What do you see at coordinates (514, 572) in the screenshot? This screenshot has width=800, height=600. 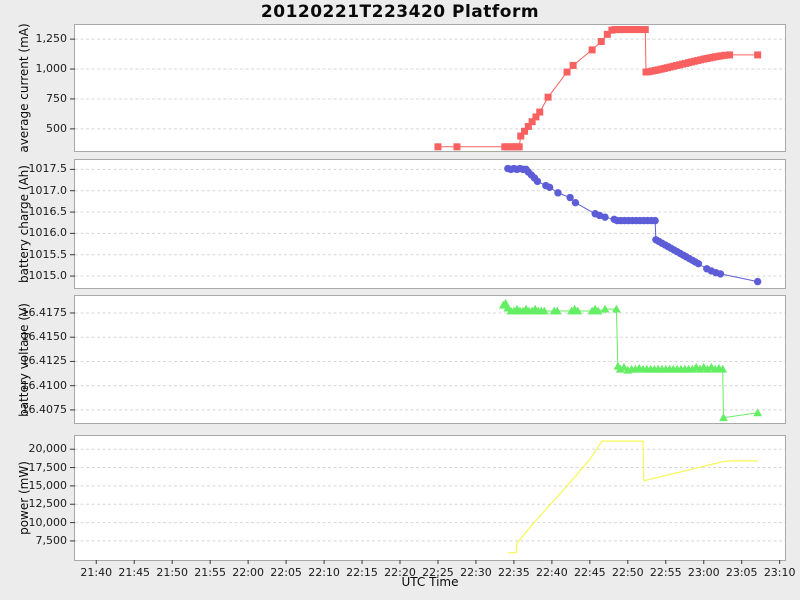 I see `x-tick-label: 22:35` at bounding box center [514, 572].